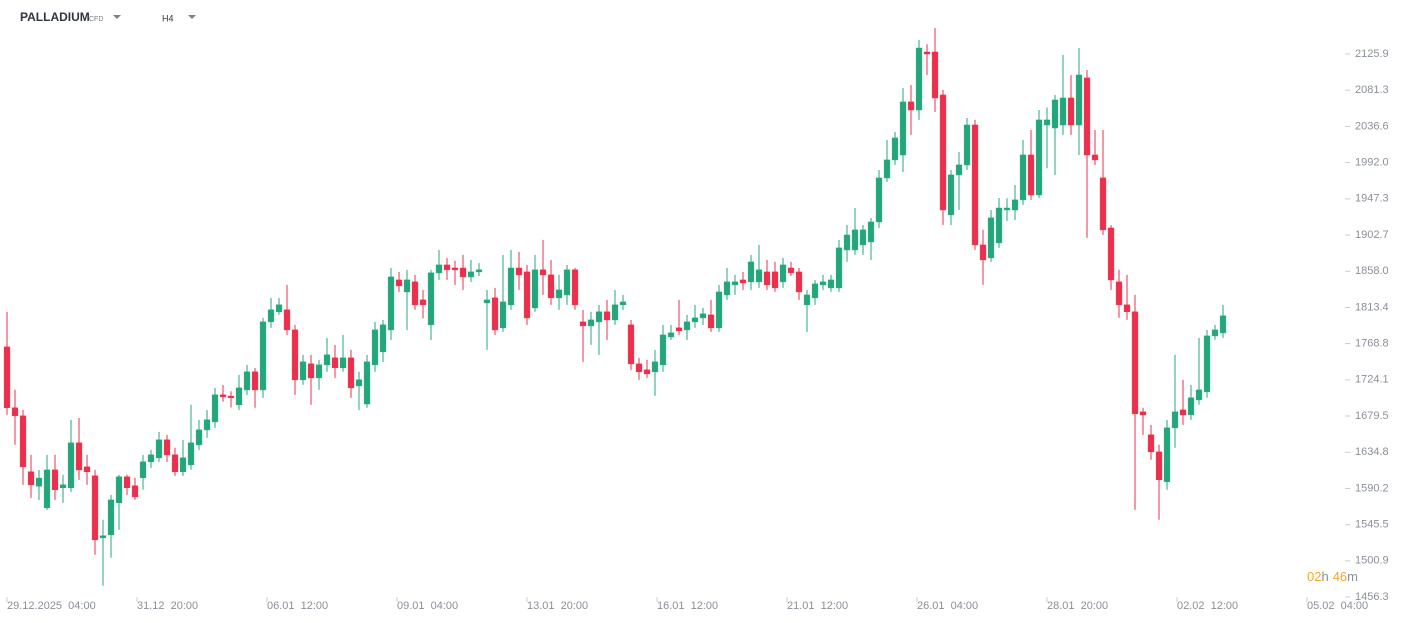  What do you see at coordinates (1324, 576) in the screenshot?
I see `countdown-unit: h` at bounding box center [1324, 576].